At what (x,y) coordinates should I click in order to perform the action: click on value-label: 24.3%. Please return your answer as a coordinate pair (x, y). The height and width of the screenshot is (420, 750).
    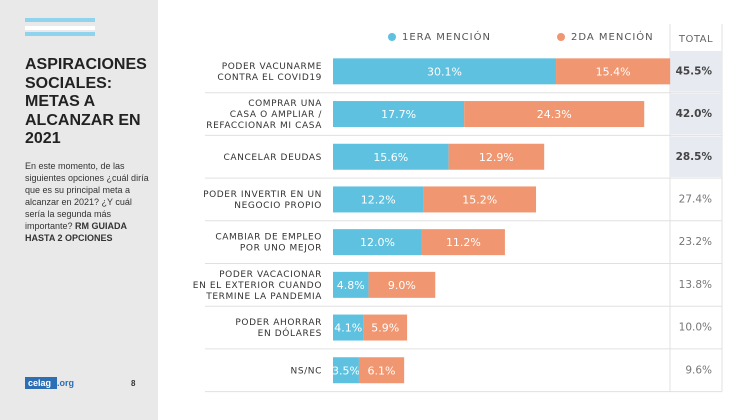
    Looking at the image, I should click on (554, 114).